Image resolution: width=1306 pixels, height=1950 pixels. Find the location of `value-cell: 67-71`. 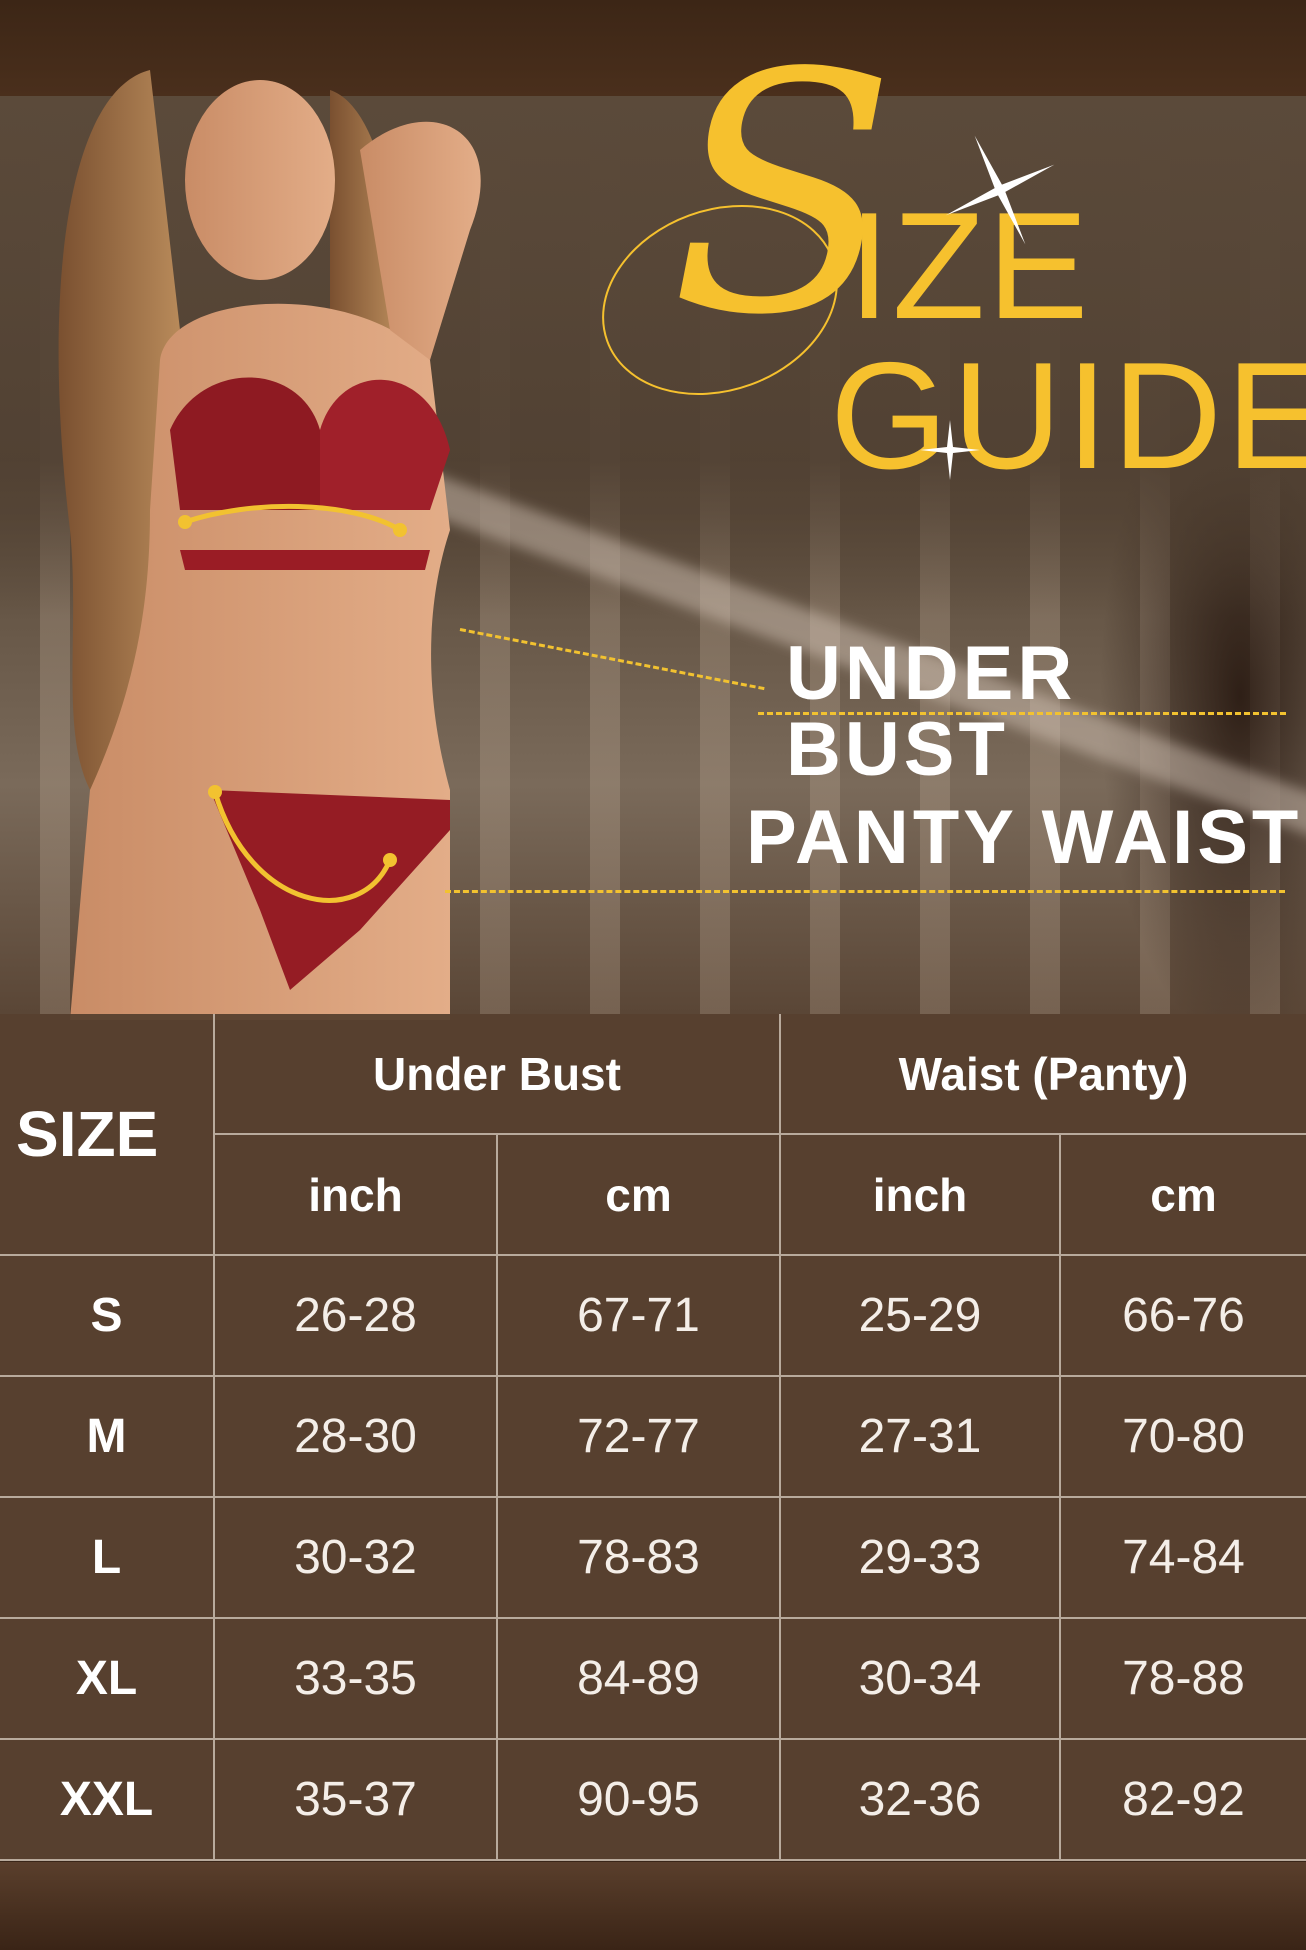

value-cell: 67-71 is located at coordinates (638, 1315).